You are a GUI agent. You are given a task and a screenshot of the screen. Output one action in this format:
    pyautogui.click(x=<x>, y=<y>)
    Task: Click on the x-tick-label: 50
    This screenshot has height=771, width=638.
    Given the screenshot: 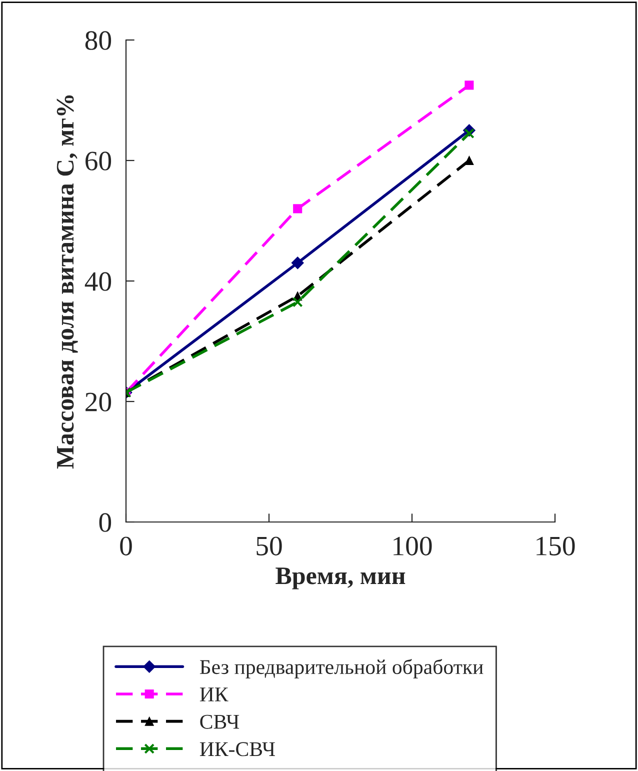 What is the action you would take?
    pyautogui.click(x=269, y=546)
    